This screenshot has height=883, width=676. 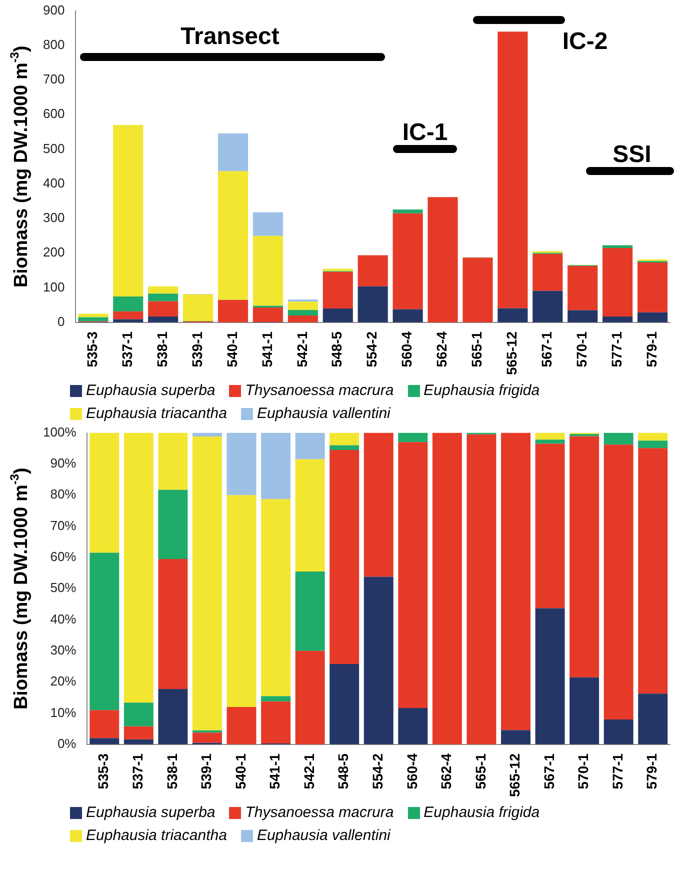 I want to click on x-tick-label: 577-1, so click(x=617, y=771).